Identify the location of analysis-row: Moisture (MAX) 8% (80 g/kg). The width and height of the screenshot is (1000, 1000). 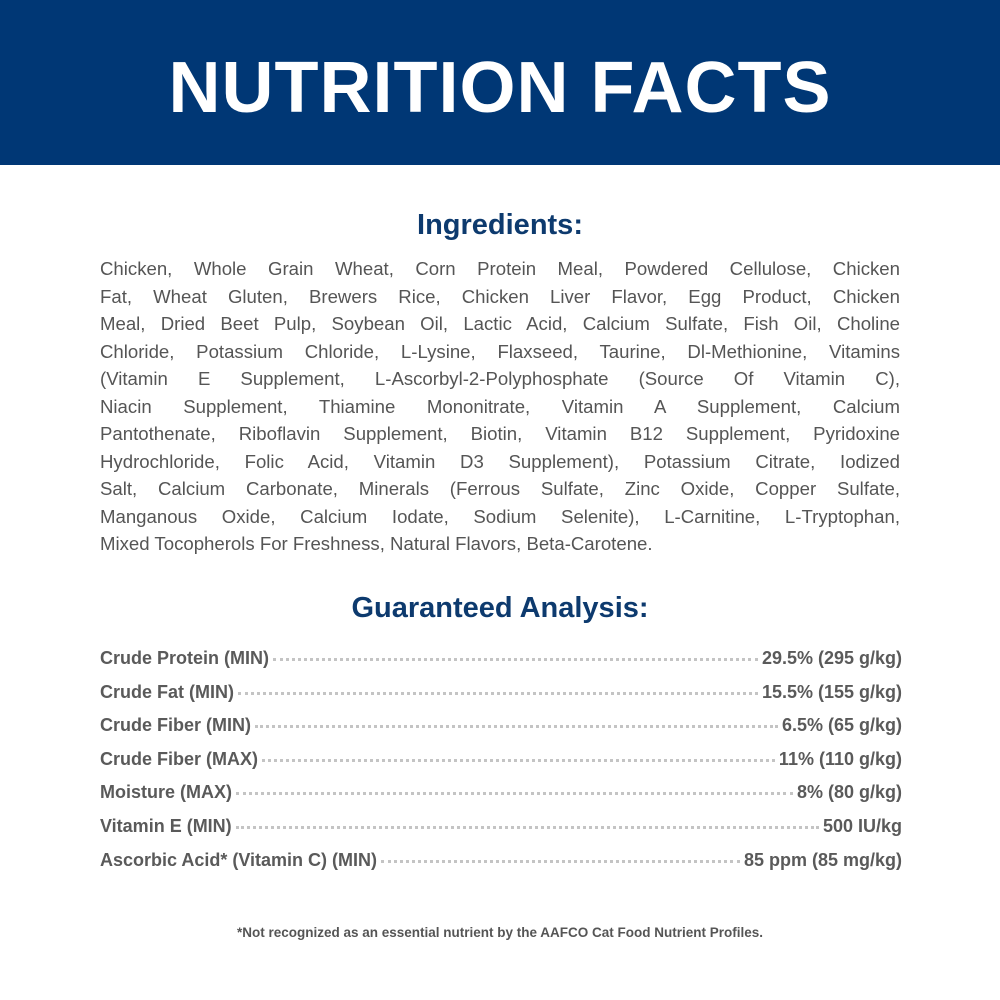
(501, 795).